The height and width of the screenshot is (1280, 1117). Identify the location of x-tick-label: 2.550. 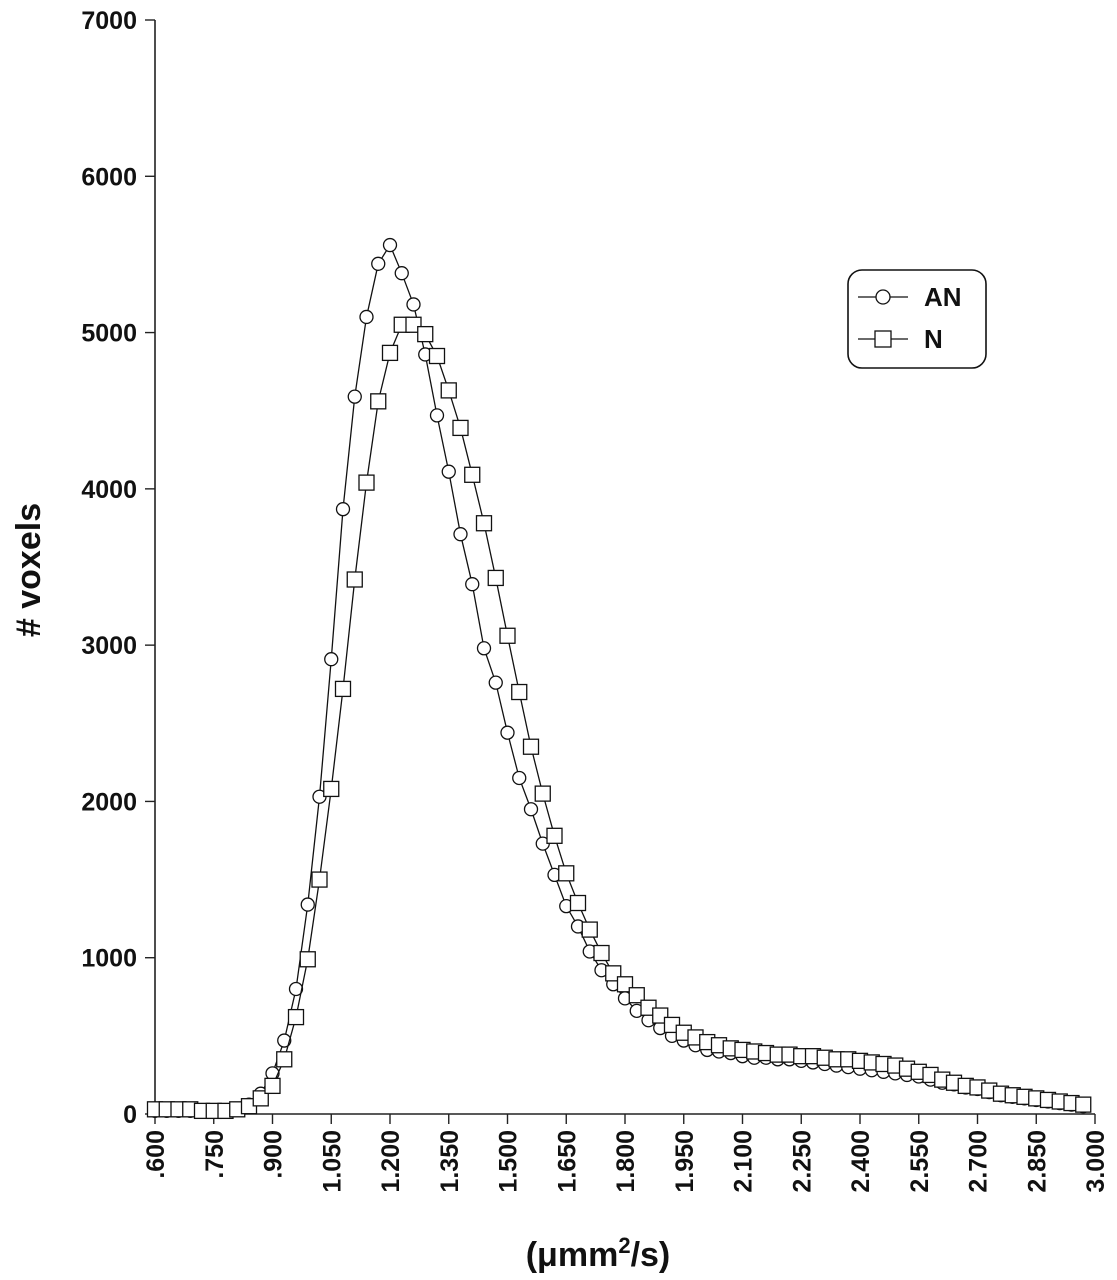
(920, 1161).